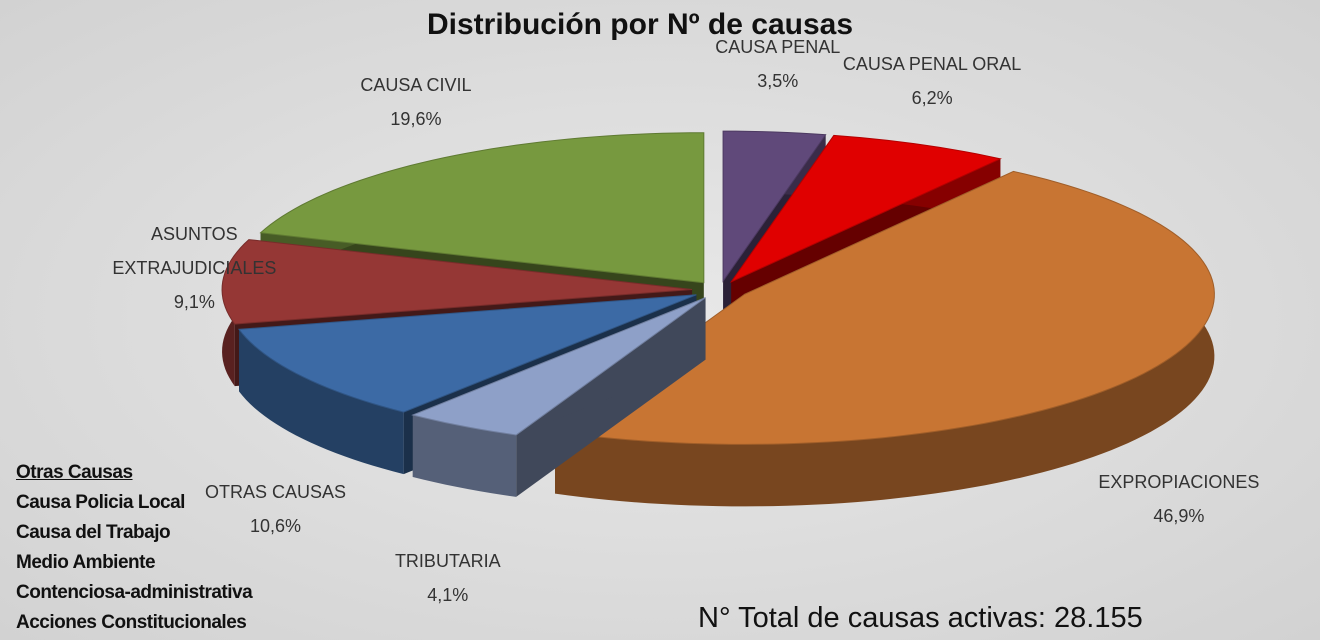  Describe the element at coordinates (416, 85) in the screenshot. I see `category-label: CAUSA CIVIL` at that location.